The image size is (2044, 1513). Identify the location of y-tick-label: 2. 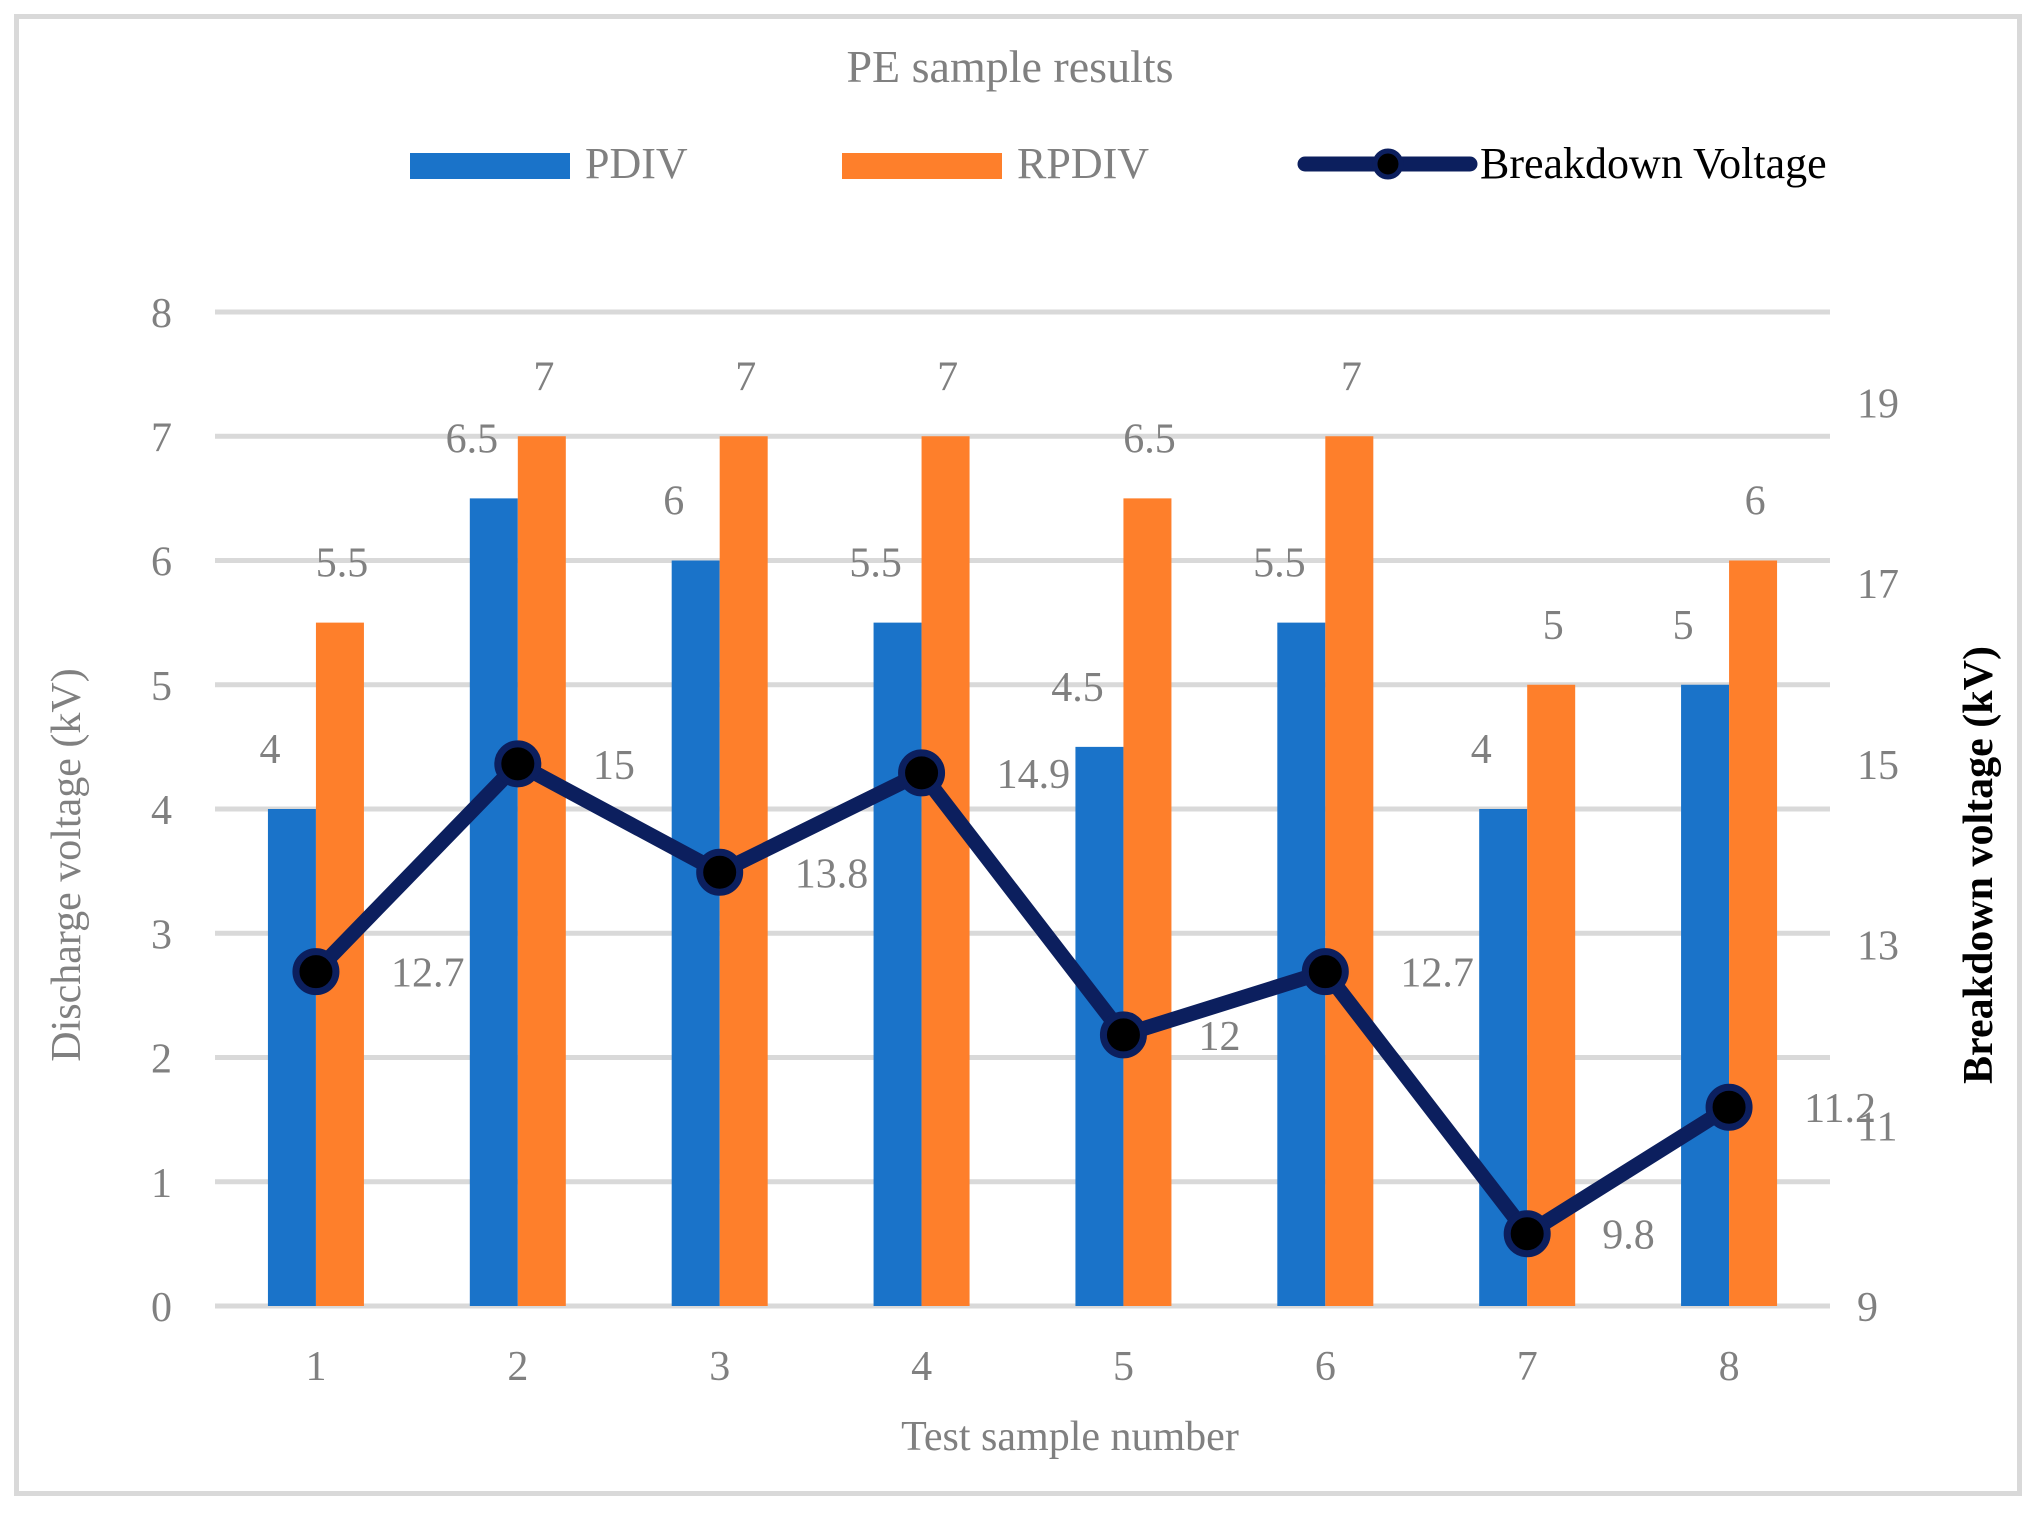
(161, 1060).